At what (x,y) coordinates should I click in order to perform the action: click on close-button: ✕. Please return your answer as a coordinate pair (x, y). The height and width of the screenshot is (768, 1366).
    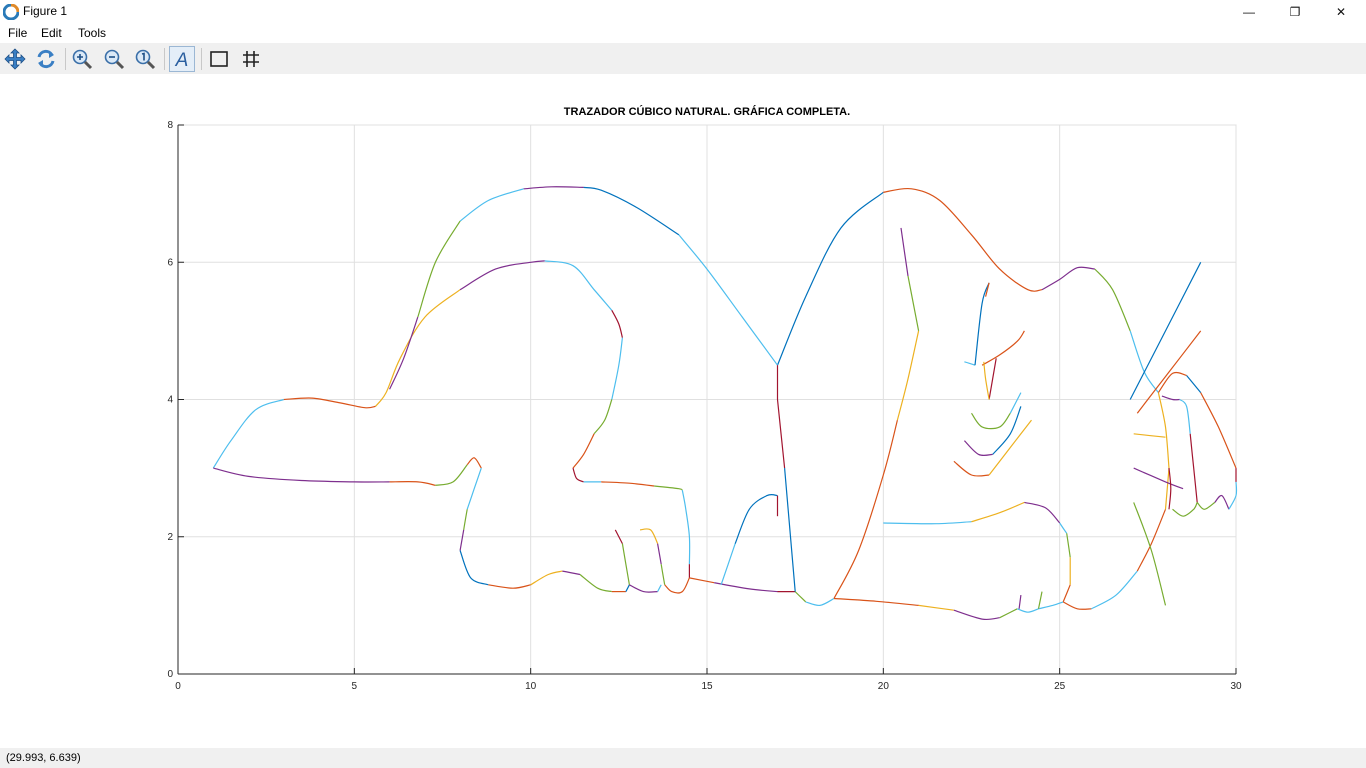
    Looking at the image, I should click on (1341, 12).